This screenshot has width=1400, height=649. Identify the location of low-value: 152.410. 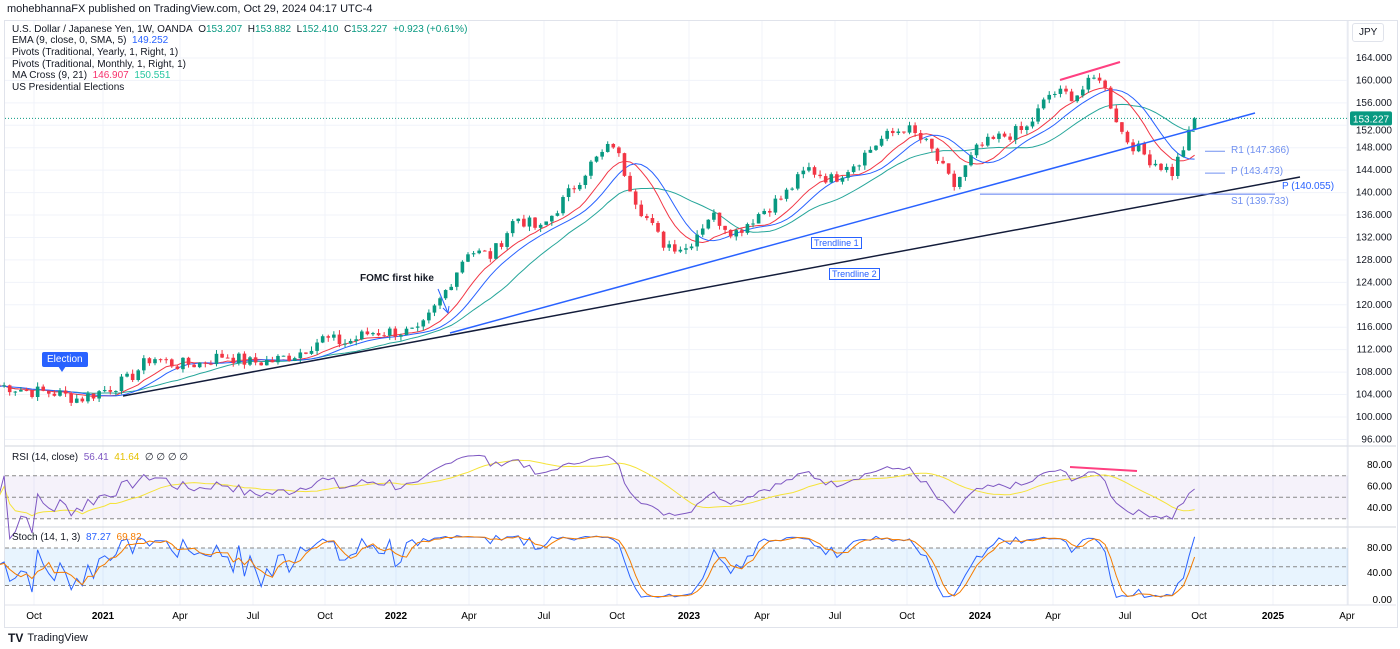
(320, 29).